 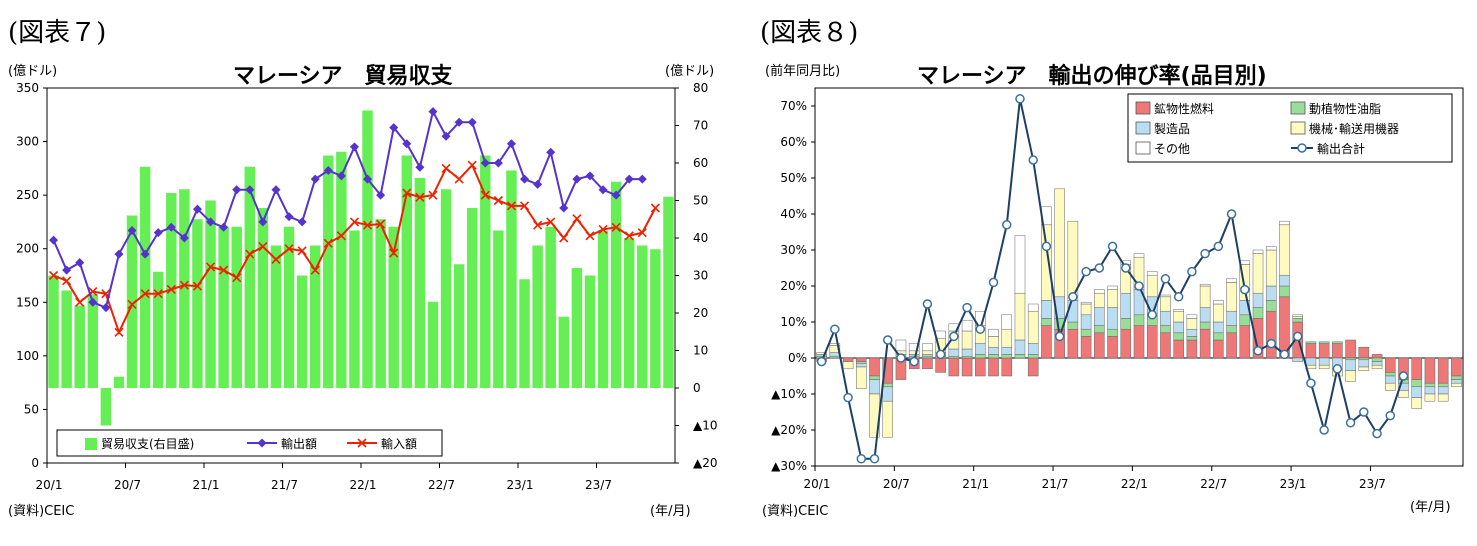 I want to click on fig7-right-tick-label: 30, so click(x=700, y=276).